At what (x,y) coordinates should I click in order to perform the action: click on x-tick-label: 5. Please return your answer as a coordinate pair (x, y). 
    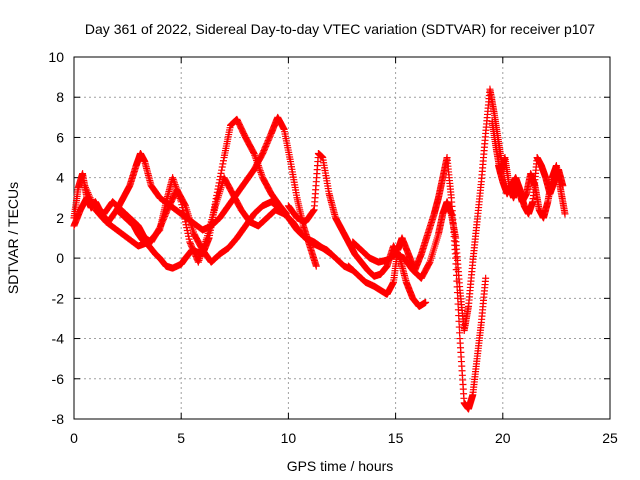
    Looking at the image, I should click on (181, 438).